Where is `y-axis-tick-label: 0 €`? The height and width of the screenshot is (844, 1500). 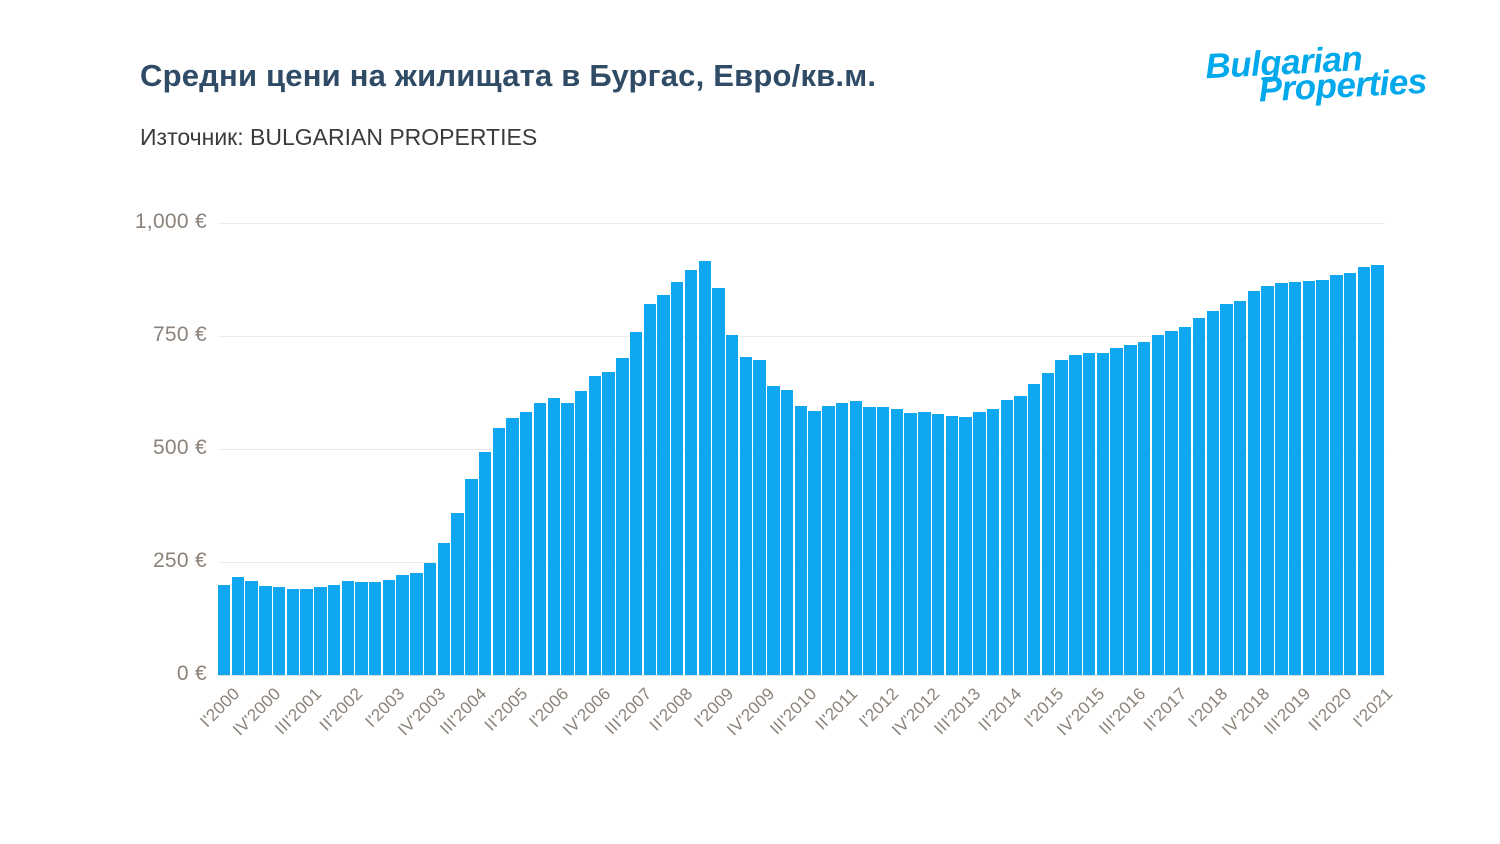 y-axis-tick-label: 0 € is located at coordinates (191, 674).